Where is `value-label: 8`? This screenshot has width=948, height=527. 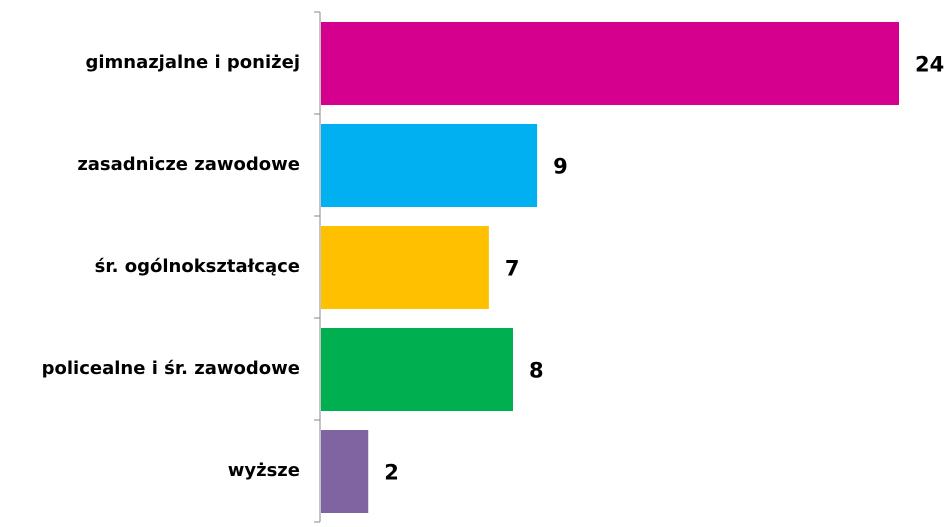 value-label: 8 is located at coordinates (536, 371).